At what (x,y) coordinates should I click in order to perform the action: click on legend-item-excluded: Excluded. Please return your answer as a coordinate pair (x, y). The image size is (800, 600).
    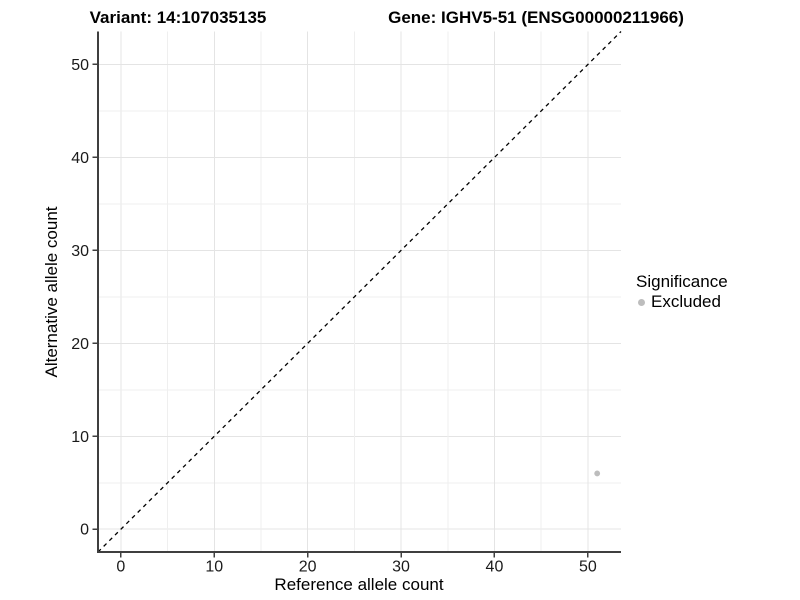
    Looking at the image, I should click on (681, 302).